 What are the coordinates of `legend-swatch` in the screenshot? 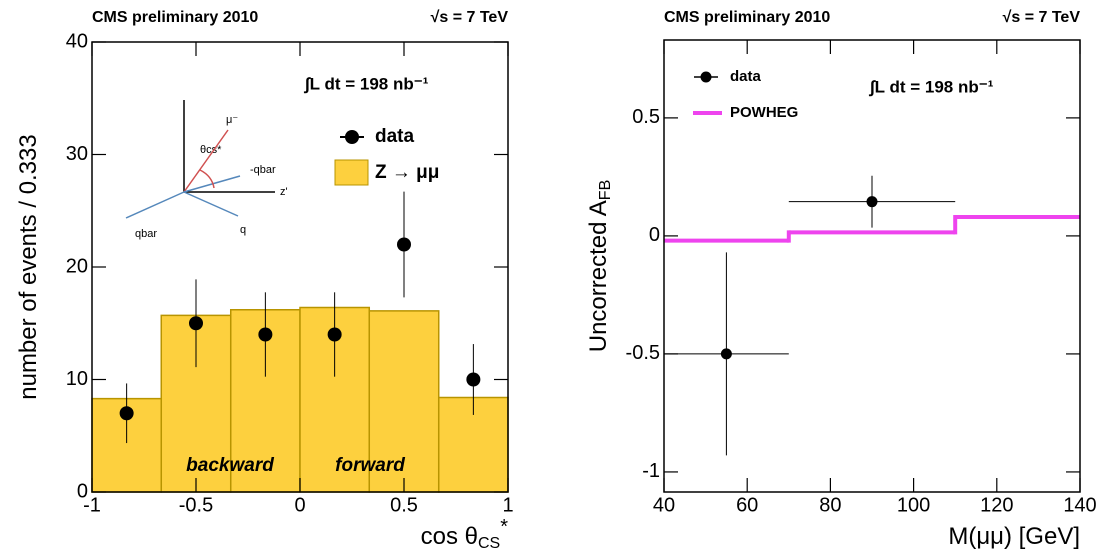 It's located at (351, 172).